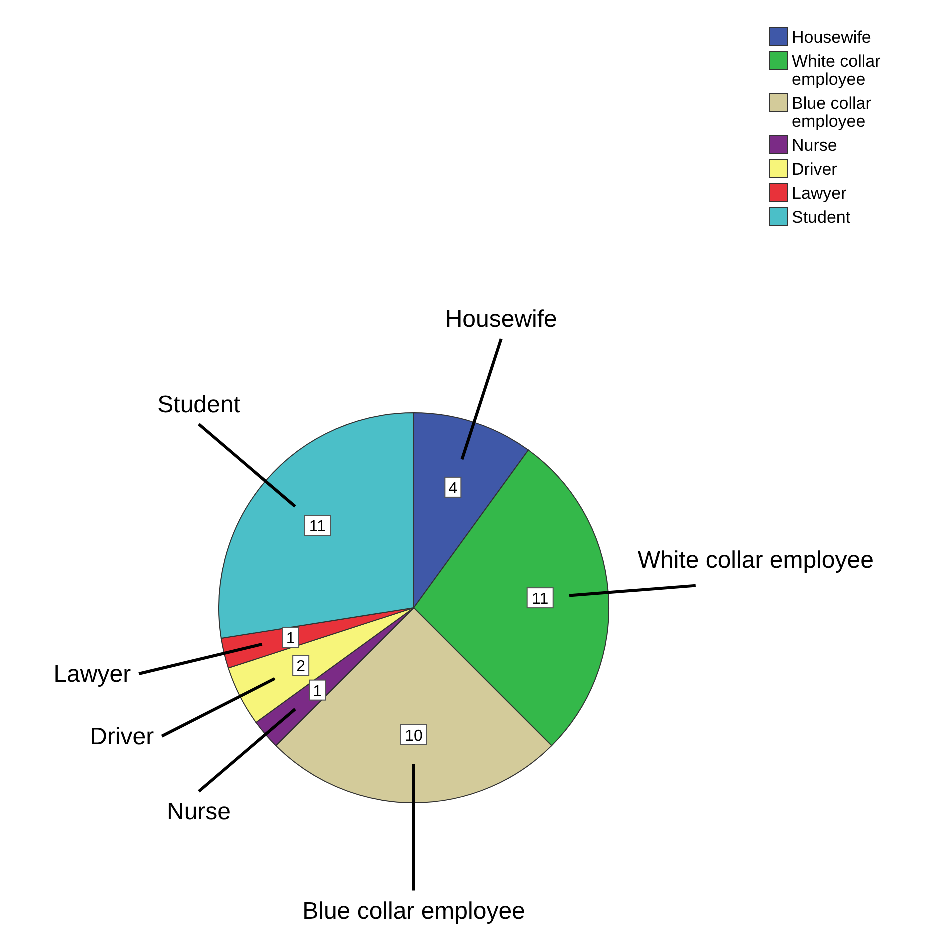  I want to click on legend-label: Nurse, so click(815, 145).